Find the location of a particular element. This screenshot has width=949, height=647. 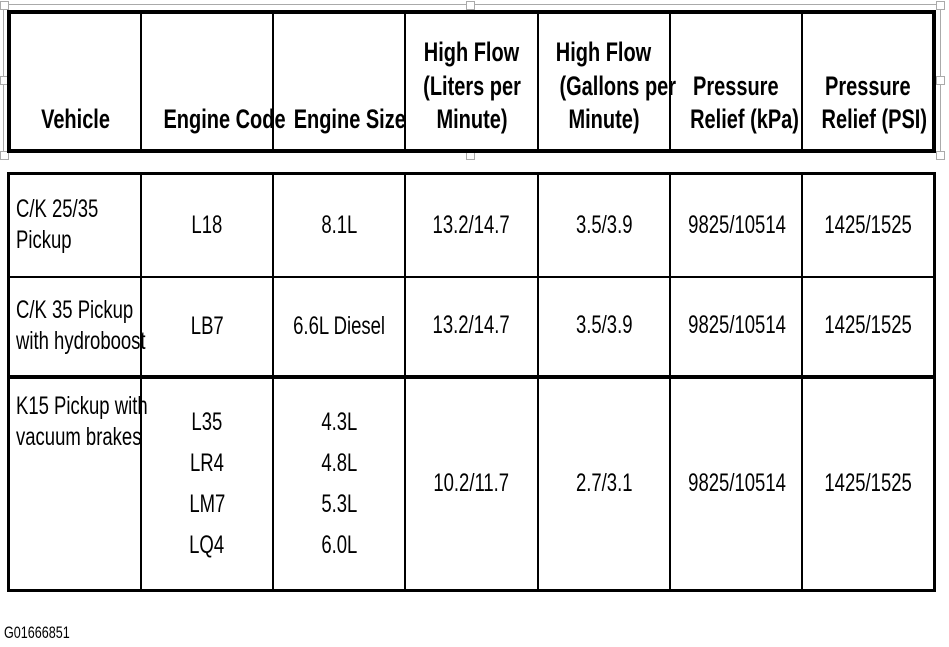

cell-text: with hydroboost is located at coordinates (81, 341).